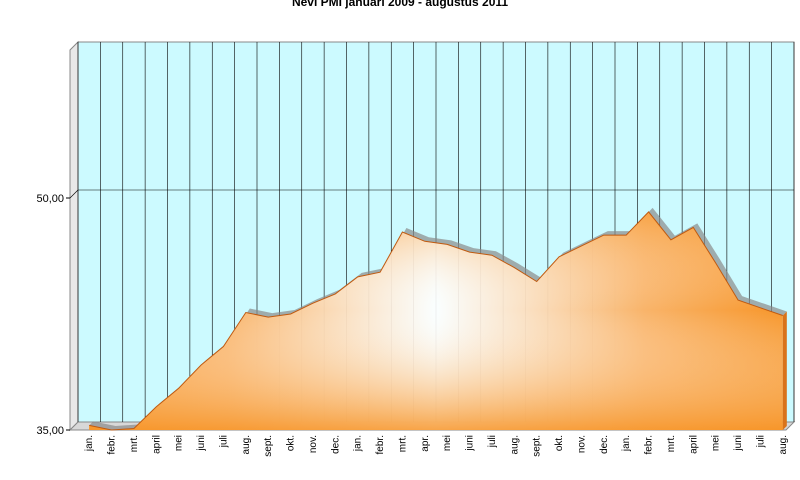 The image size is (800, 480). I want to click on x-tick-label: apr., so click(425, 443).